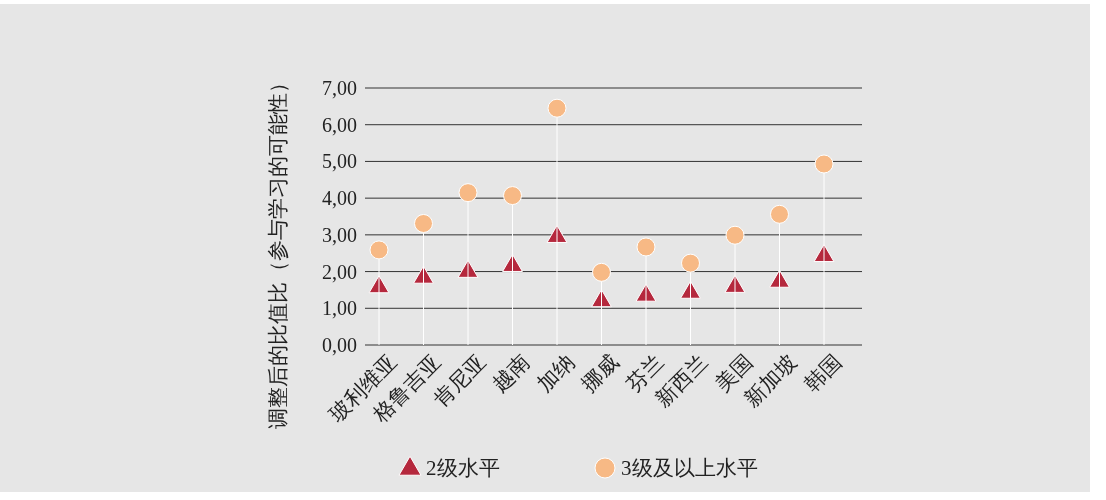 The height and width of the screenshot is (500, 1106). I want to click on legend-label: 3级及以上水平, so click(689, 468).